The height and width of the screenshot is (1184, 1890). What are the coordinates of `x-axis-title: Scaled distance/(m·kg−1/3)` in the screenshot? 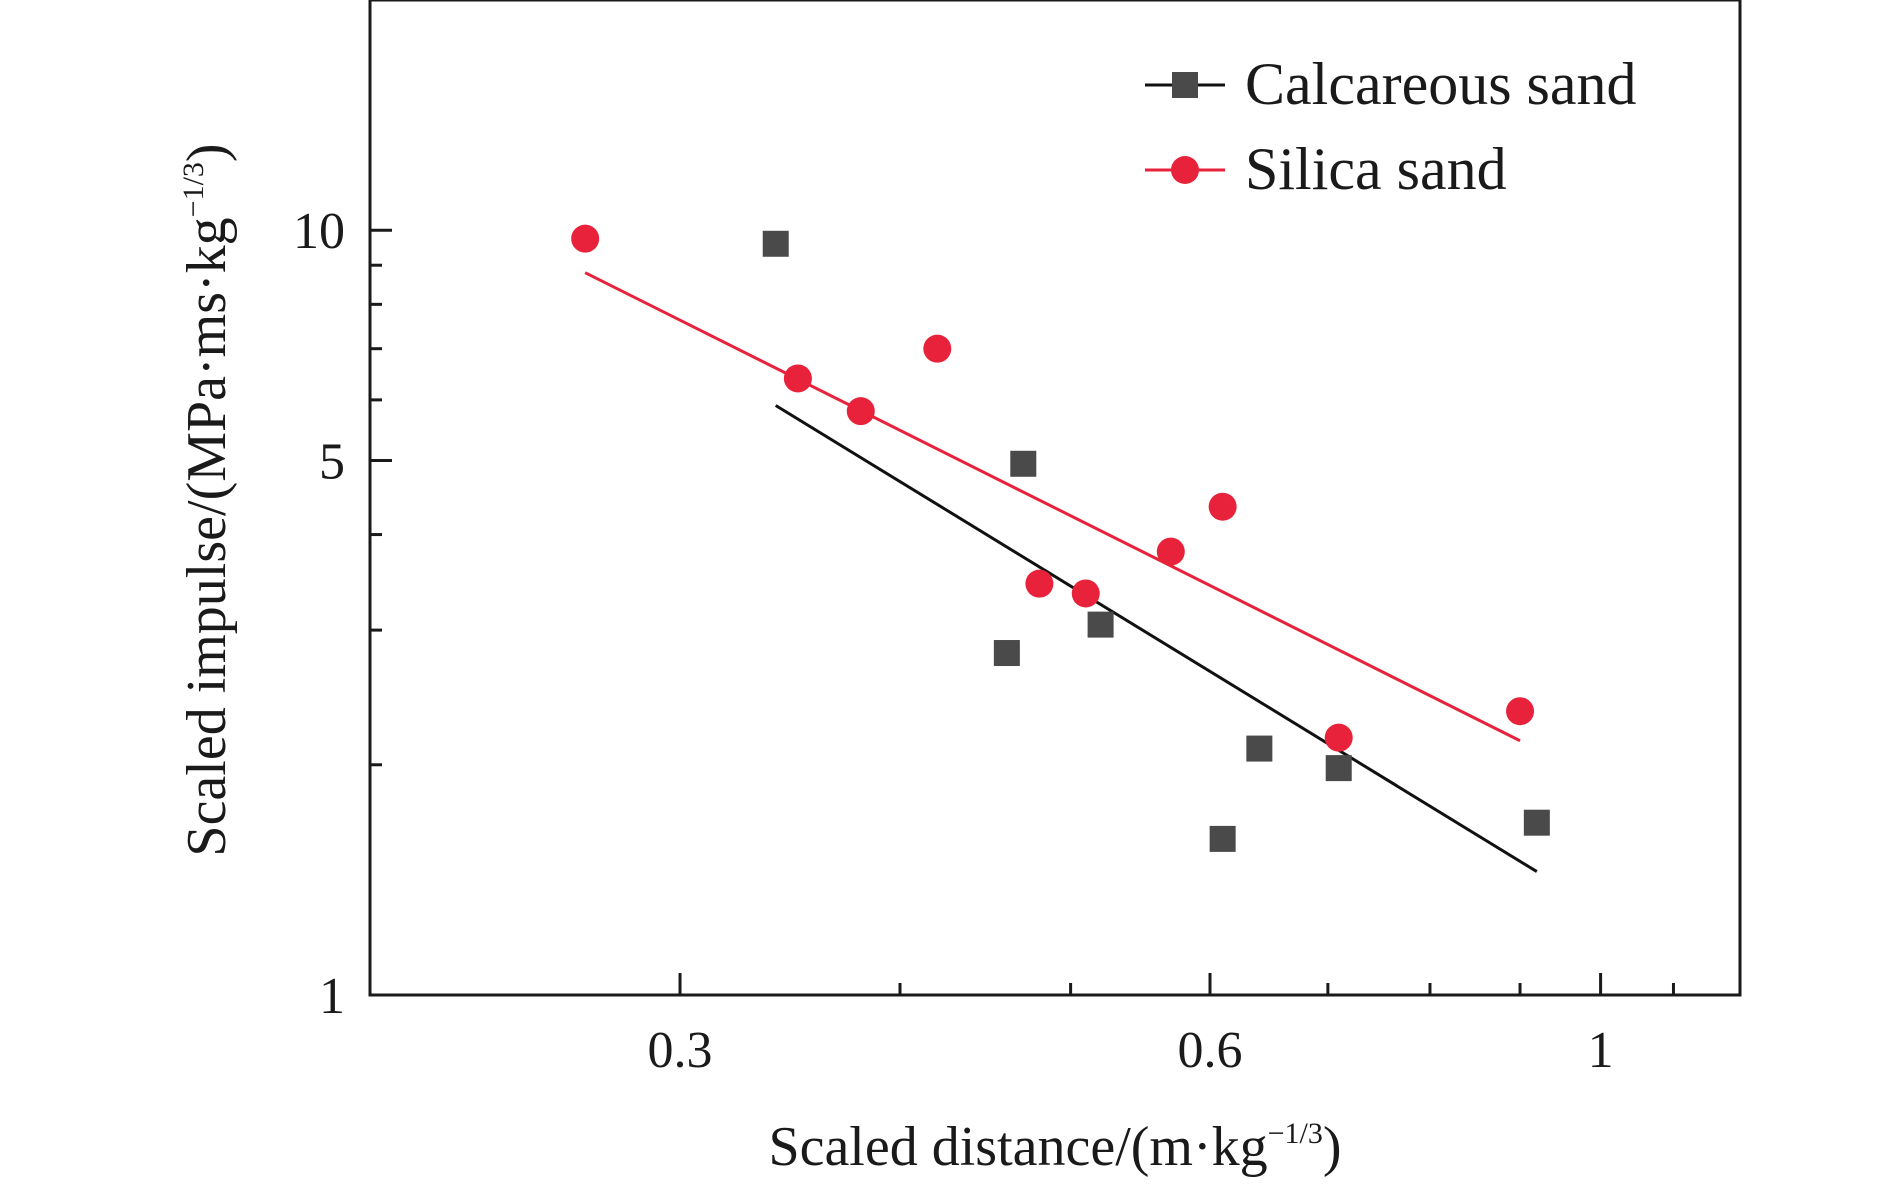 It's located at (1054, 1147).